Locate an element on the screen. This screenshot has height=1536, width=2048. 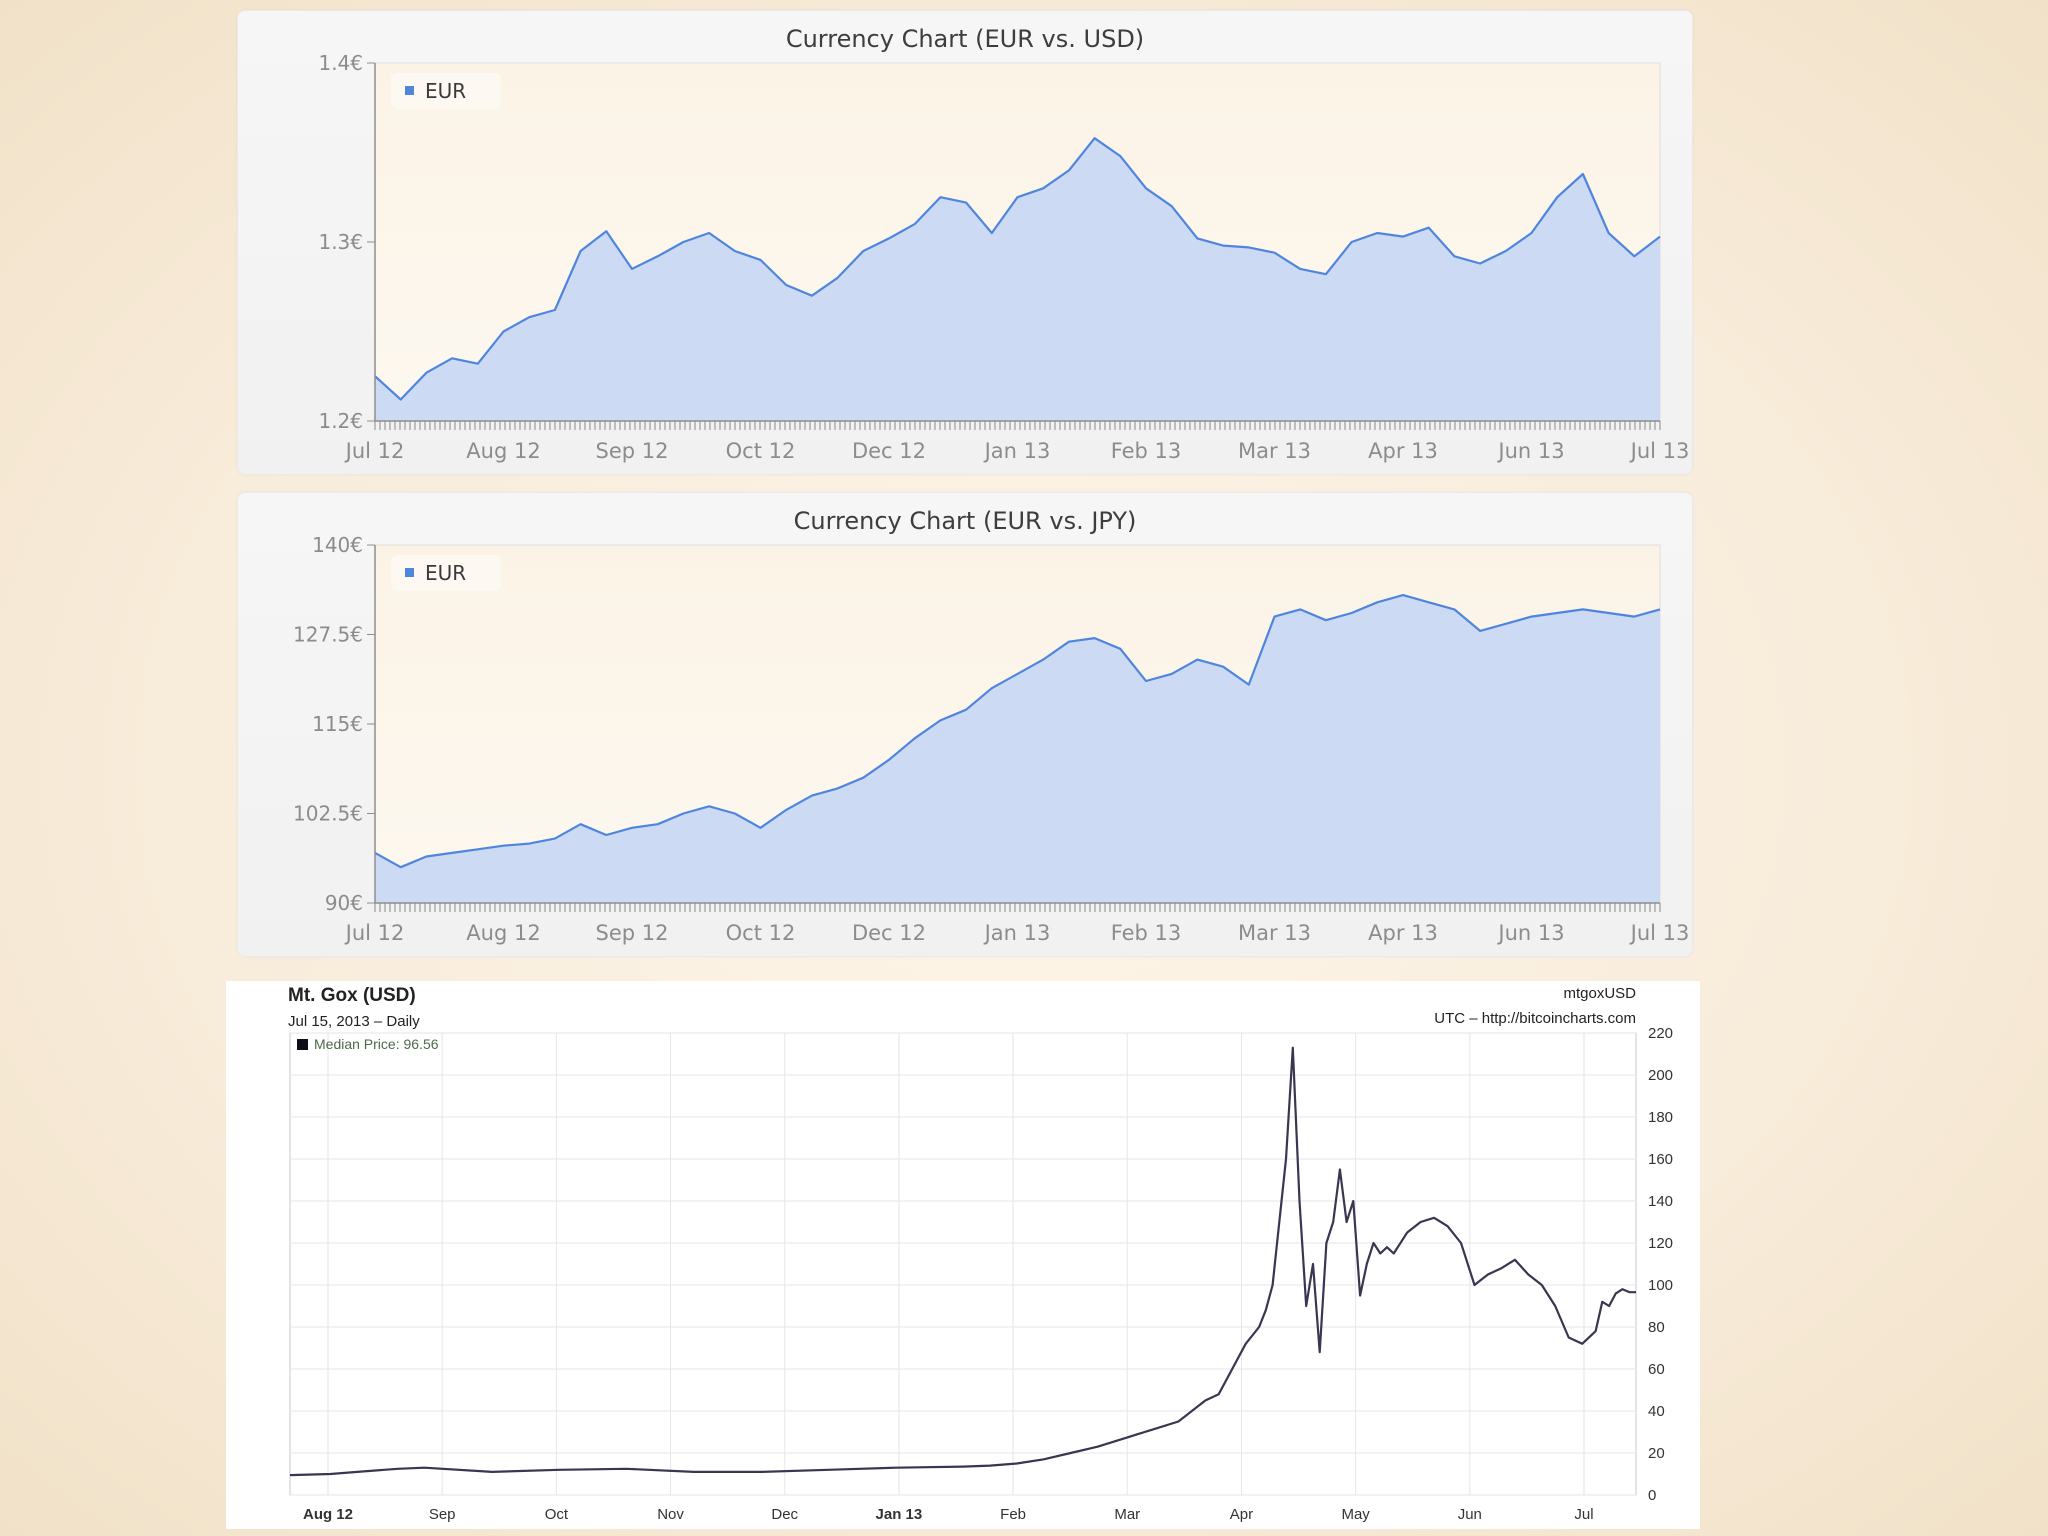
jpy-y-tick-label: 102.5€ is located at coordinates (328, 814).